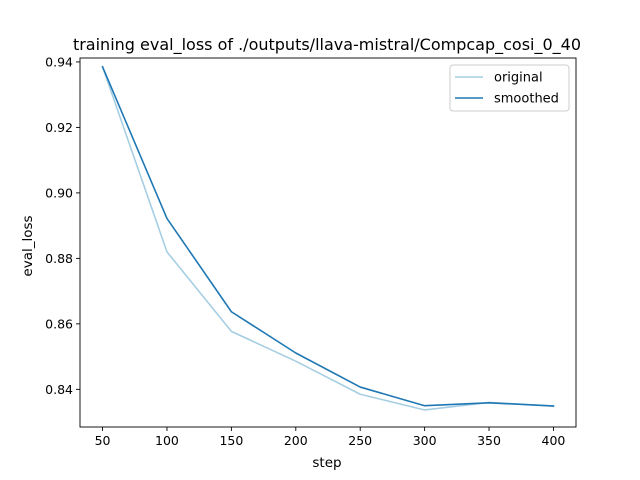  What do you see at coordinates (28, 245) in the screenshot?
I see `y-axis-label: eval_loss` at bounding box center [28, 245].